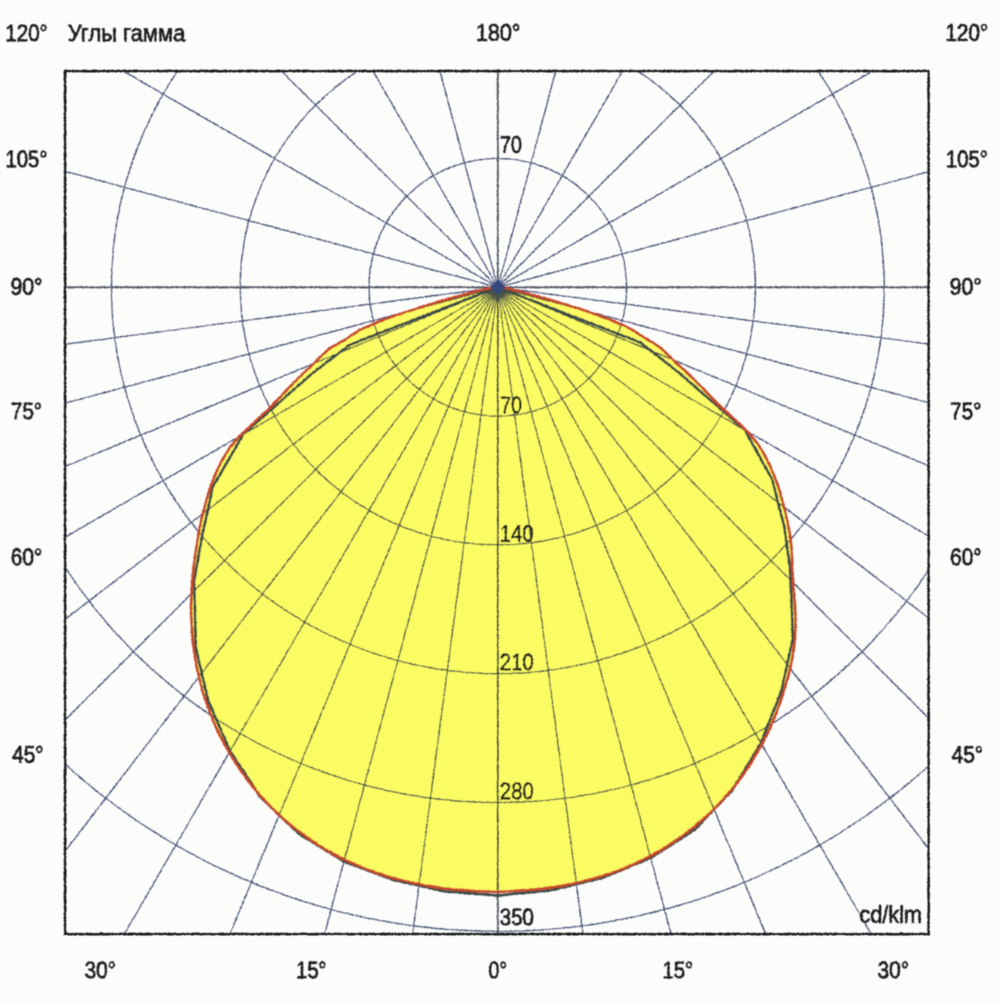  Describe the element at coordinates (517, 791) in the screenshot. I see `svg-text: 280` at that location.